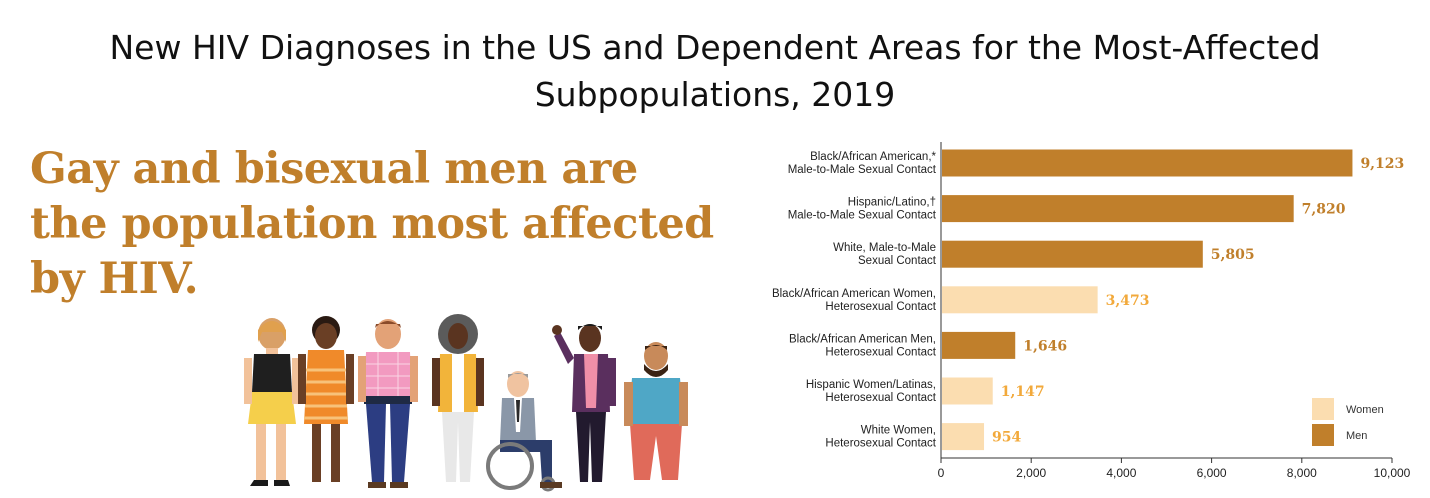 The image size is (1430, 498). Describe the element at coordinates (334, 169) in the screenshot. I see `headline-line-1: Gay and bisexual men are` at that location.